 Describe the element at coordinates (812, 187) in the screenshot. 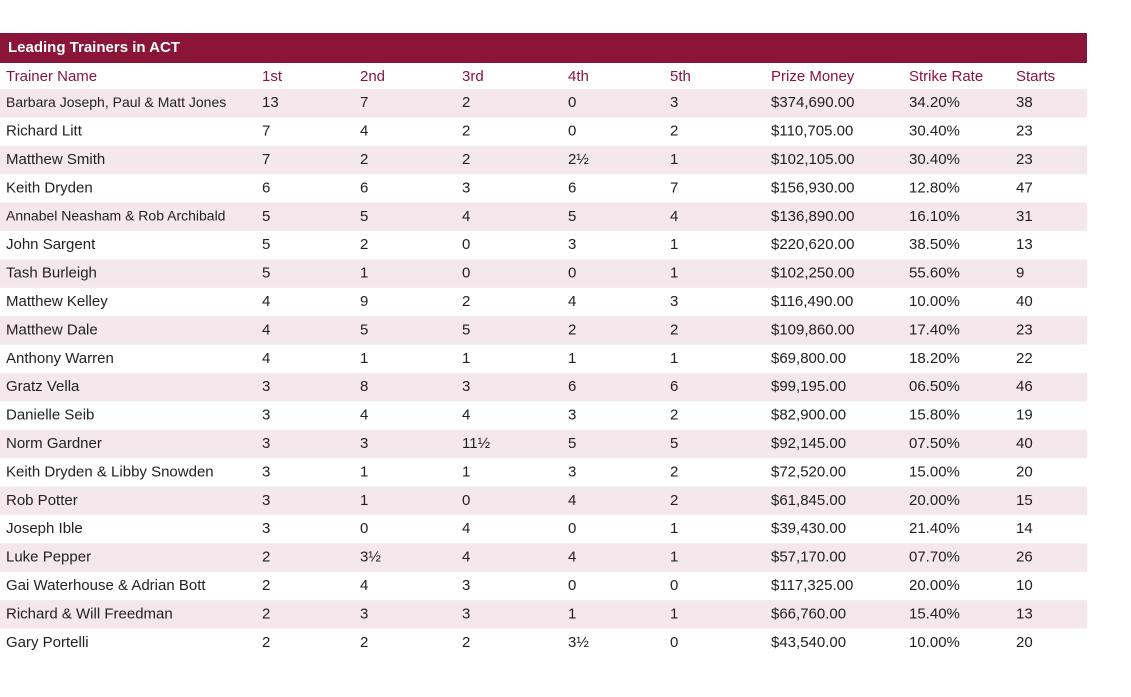

I see `table-cell: $156,930.00` at that location.